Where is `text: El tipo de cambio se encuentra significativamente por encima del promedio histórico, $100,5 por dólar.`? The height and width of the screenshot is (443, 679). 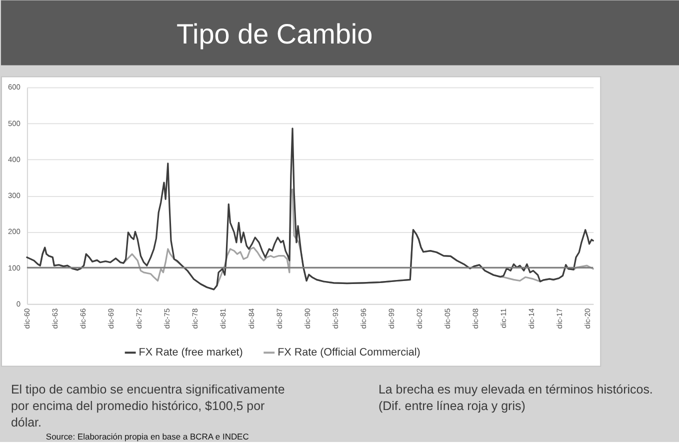
text: El tipo de cambio se encuentra significativamente por encima del promedio histórico, $100,5 por dólar. is located at coordinates (147, 406).